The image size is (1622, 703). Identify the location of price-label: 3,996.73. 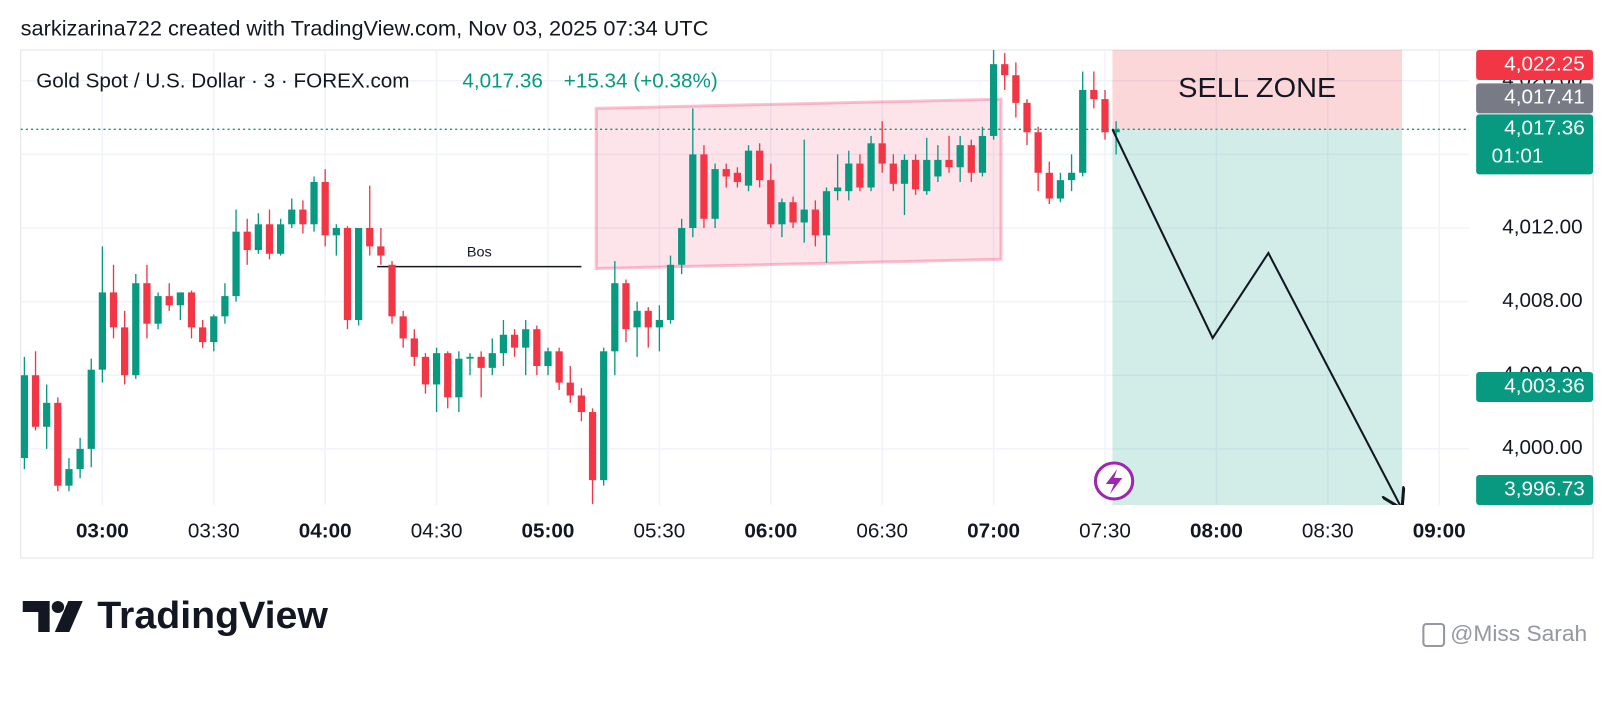
(1544, 490).